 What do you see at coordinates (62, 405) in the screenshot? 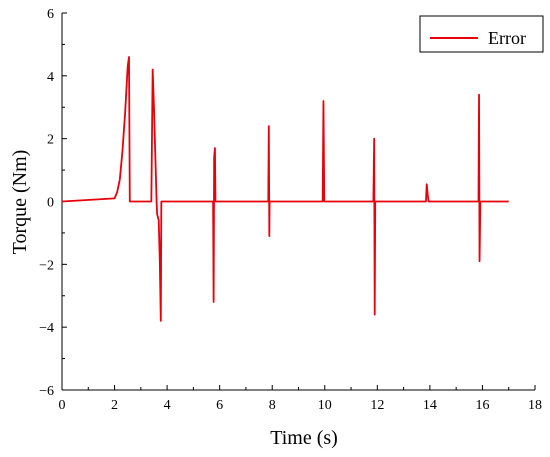
I see `x-tick-label: 0` at bounding box center [62, 405].